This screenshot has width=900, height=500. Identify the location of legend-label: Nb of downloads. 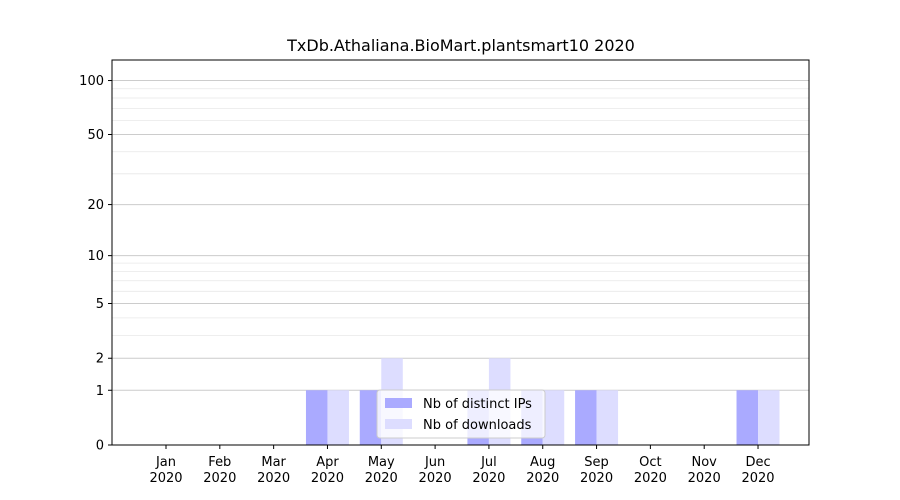
(477, 425).